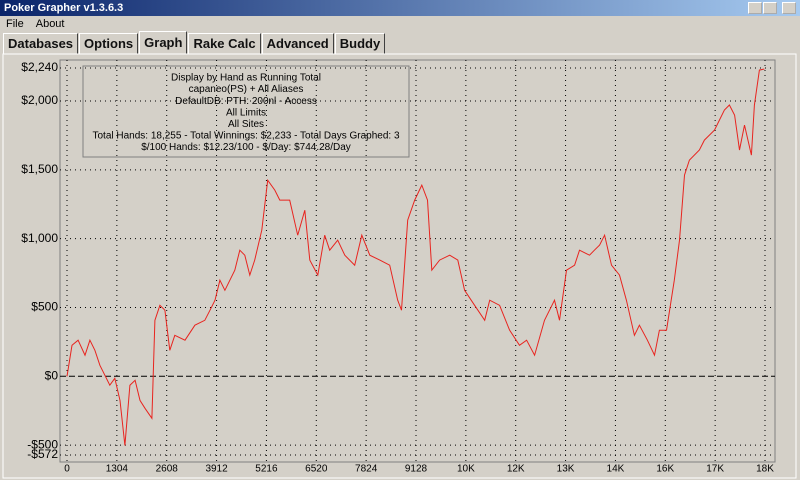 The height and width of the screenshot is (480, 800). Describe the element at coordinates (52, 375) in the screenshot. I see `y-tick-label: $0` at that location.